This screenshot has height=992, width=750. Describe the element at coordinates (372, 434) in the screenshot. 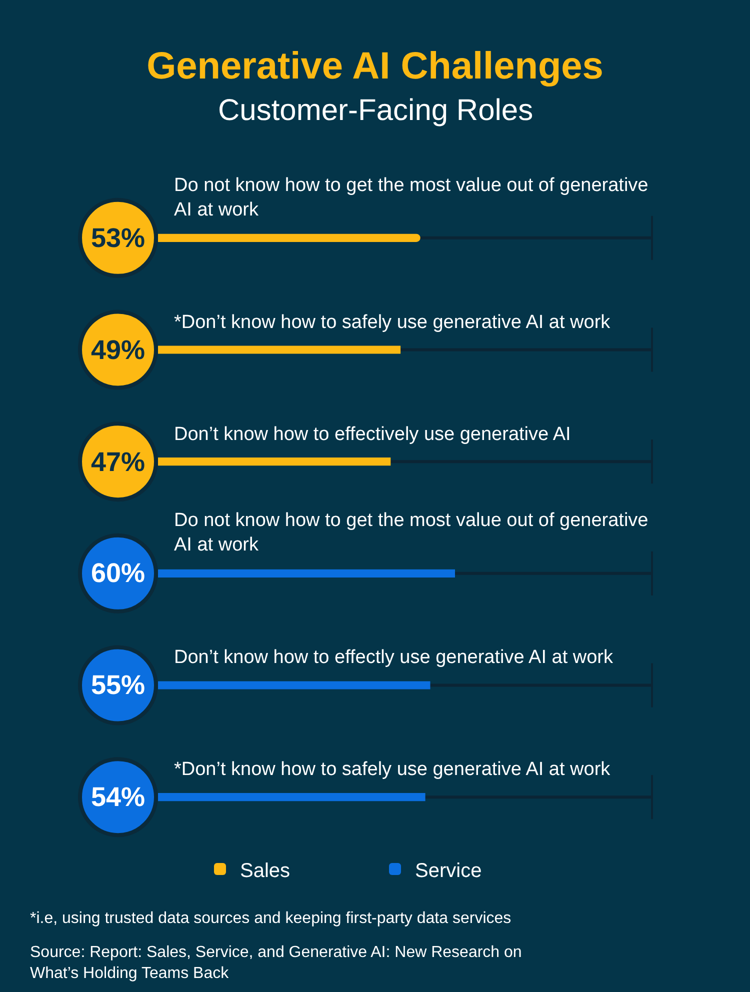

I see `y-tick-label: Don’t know how to effectively use generative AI` at that location.